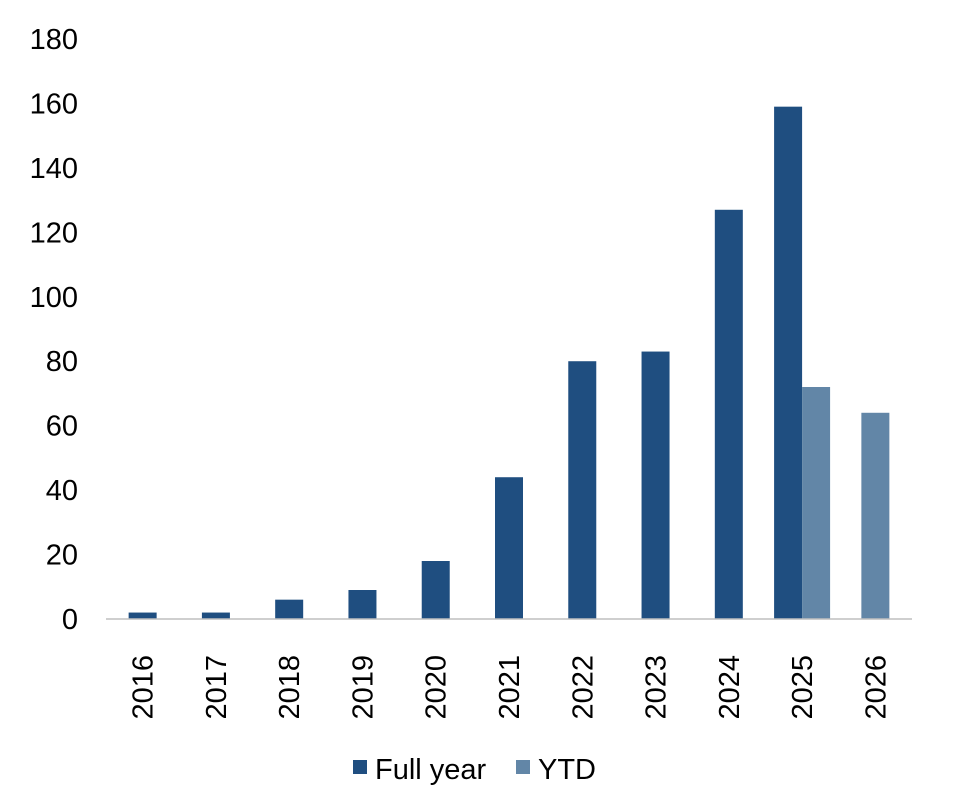 Image resolution: width=958 pixels, height=811 pixels. I want to click on x-tick-label: 2018, so click(290, 687).